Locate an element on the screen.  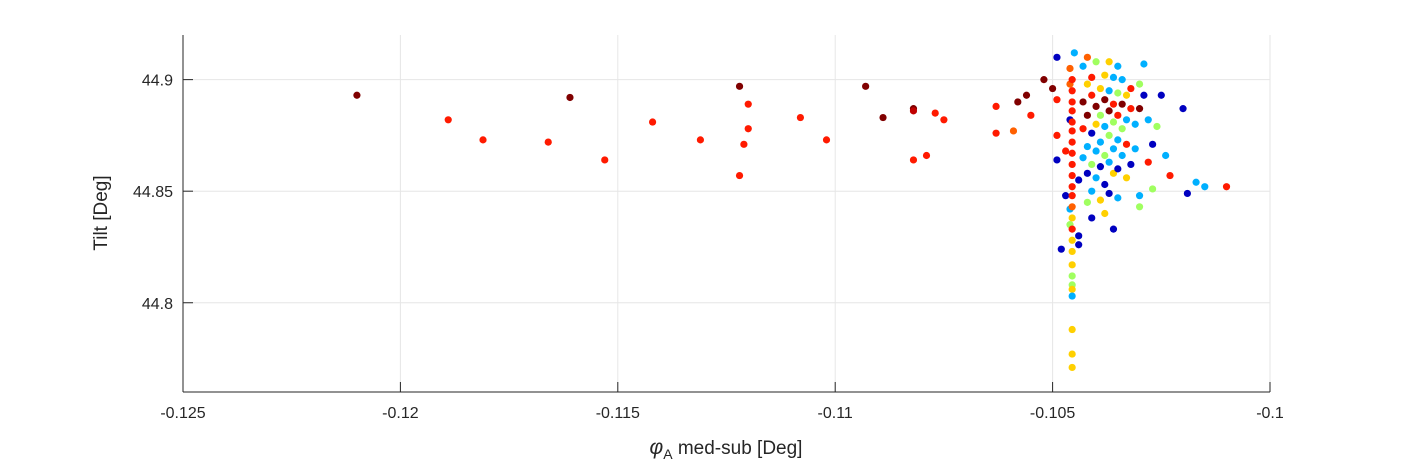
x-axis-ticks: -0.125 -0.12 -0.115 -0.11 -0.105 -0.1 is located at coordinates (722, 402).